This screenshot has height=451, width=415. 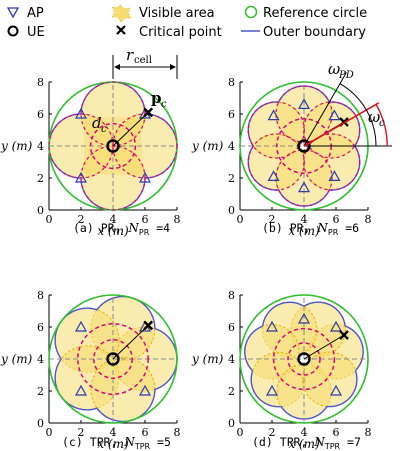 What do you see at coordinates (36, 32) in the screenshot?
I see `legend-ue-label: UE` at bounding box center [36, 32].